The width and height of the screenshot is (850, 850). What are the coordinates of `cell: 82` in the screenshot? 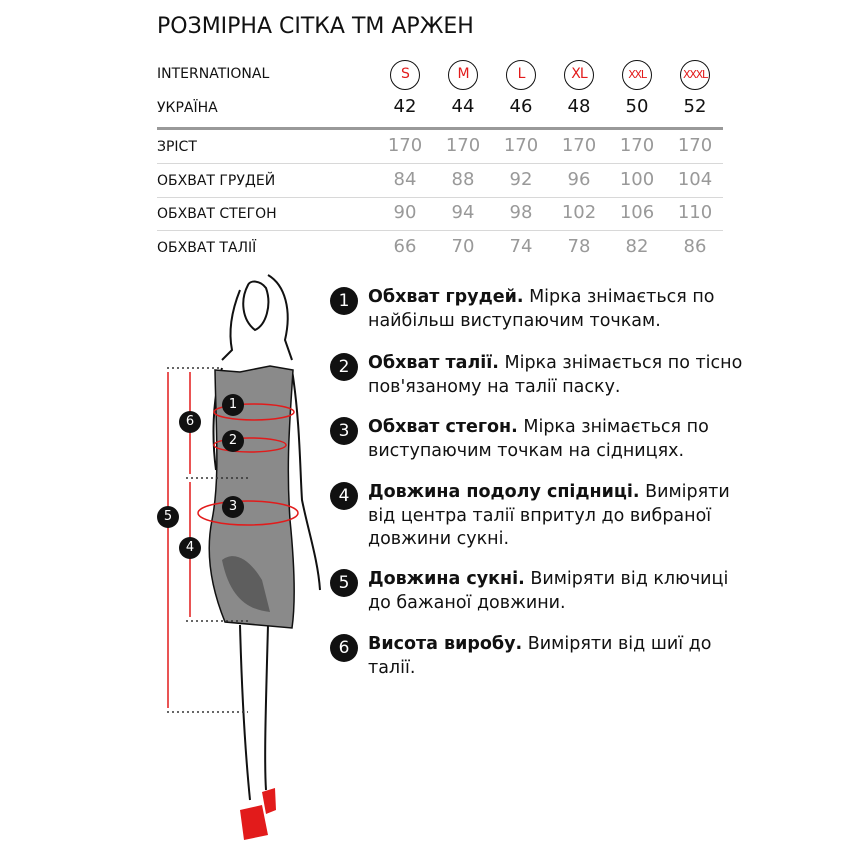 It's located at (637, 246).